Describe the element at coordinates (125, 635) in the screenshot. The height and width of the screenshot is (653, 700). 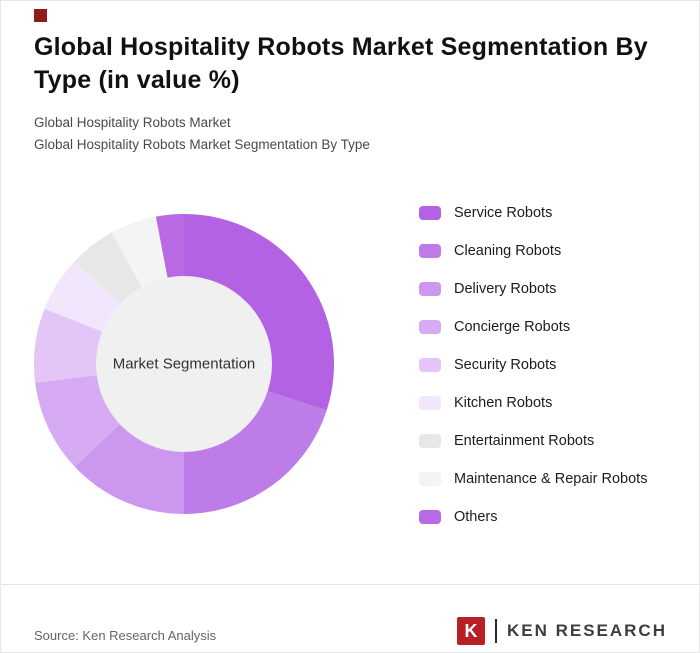
I see `source-attribution: Source: Ken Research Analysis` at that location.